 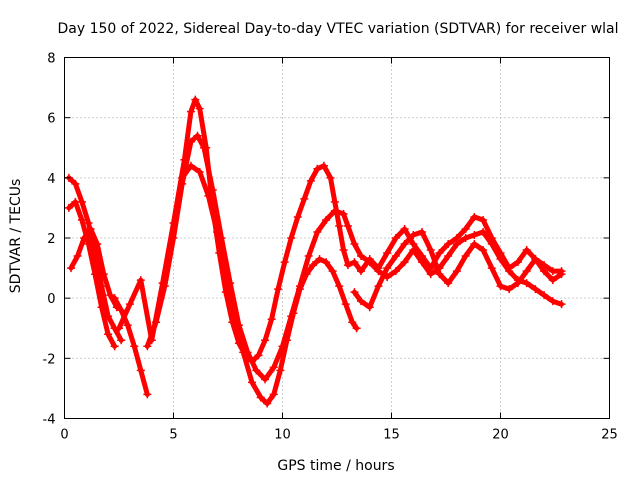 I want to click on y-tick-label: 4, so click(x=51, y=179).